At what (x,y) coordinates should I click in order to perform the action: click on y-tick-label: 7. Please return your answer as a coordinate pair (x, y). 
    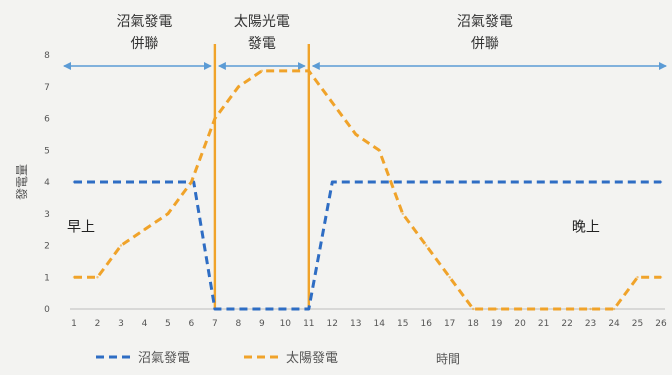
    Looking at the image, I should click on (47, 88).